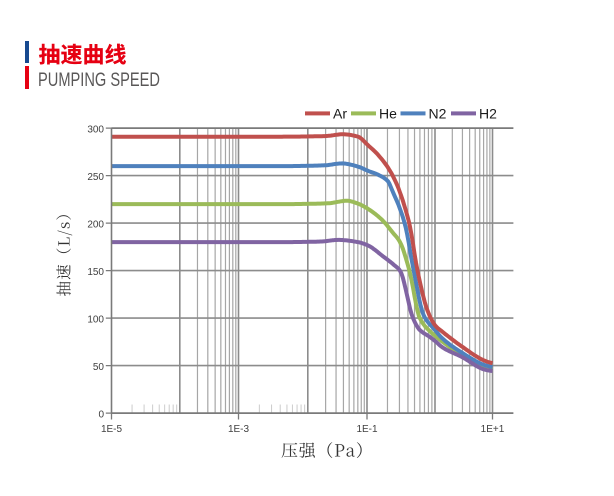  What do you see at coordinates (95, 225) in the screenshot?
I see `svg-text: 200` at bounding box center [95, 225].